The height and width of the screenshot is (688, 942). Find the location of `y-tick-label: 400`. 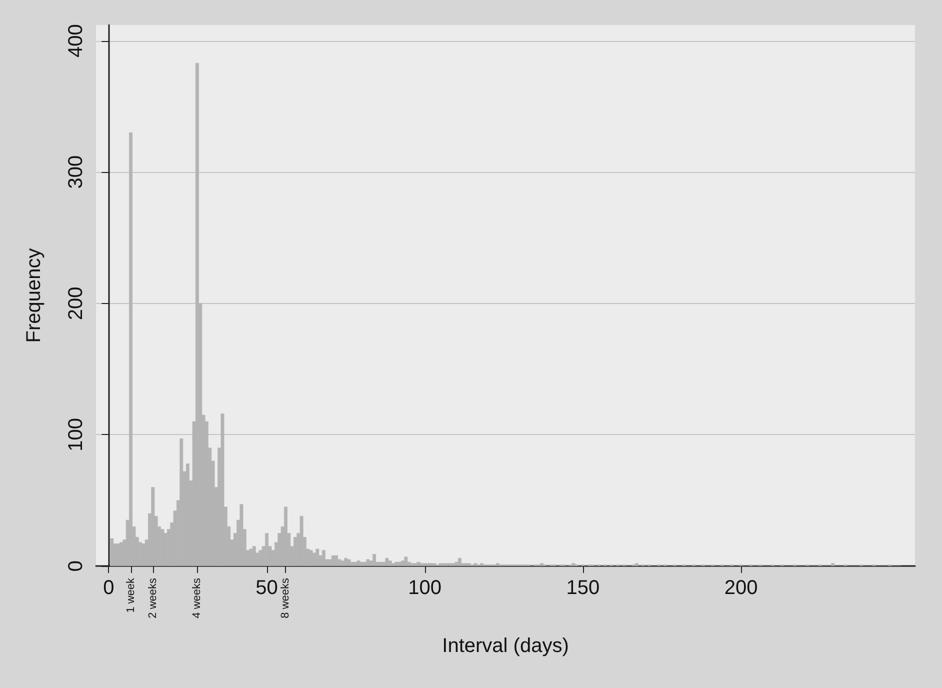

y-tick-label: 400 is located at coordinates (76, 41).